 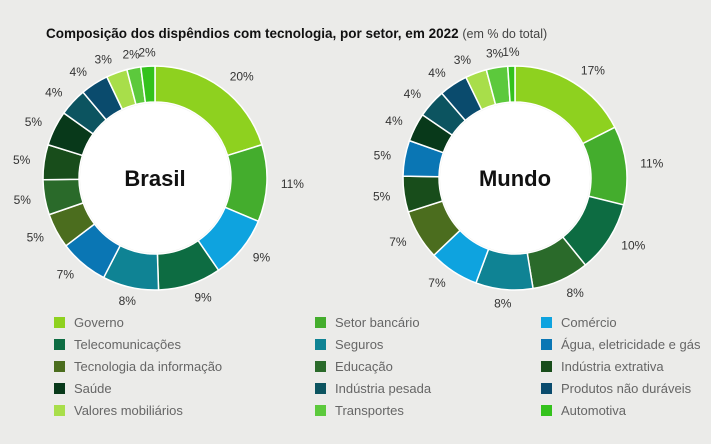 I want to click on data-label-agua-eletricidade-e-gas: 5%, so click(x=383, y=156).